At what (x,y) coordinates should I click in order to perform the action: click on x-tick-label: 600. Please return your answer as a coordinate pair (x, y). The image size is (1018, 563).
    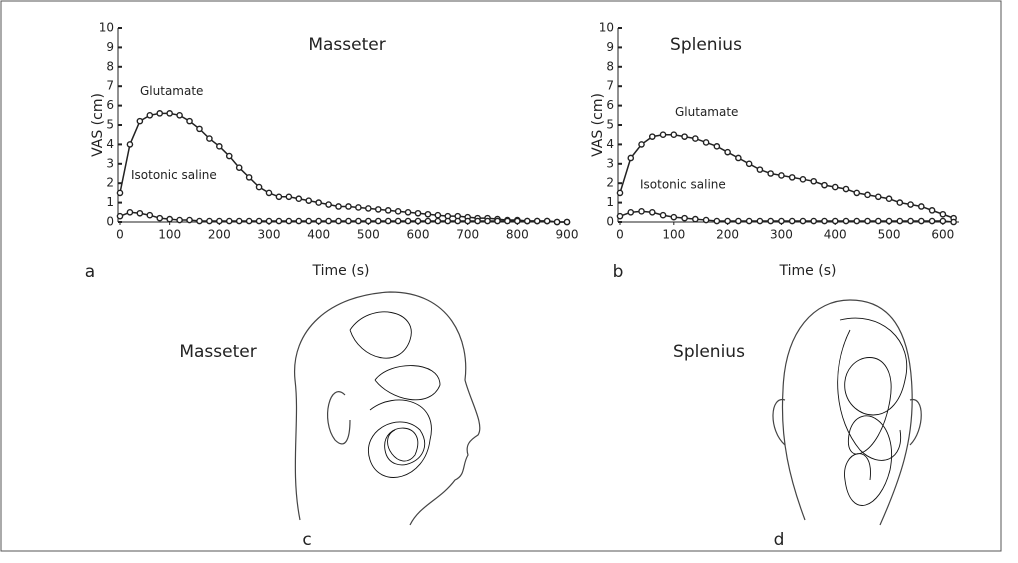
    Looking at the image, I should click on (942, 235).